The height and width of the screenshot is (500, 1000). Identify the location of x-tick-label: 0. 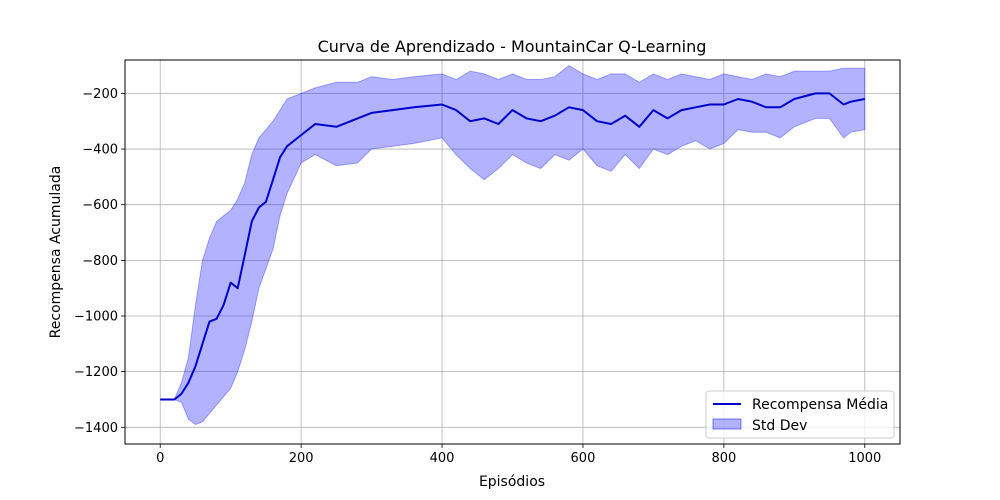
(160, 458).